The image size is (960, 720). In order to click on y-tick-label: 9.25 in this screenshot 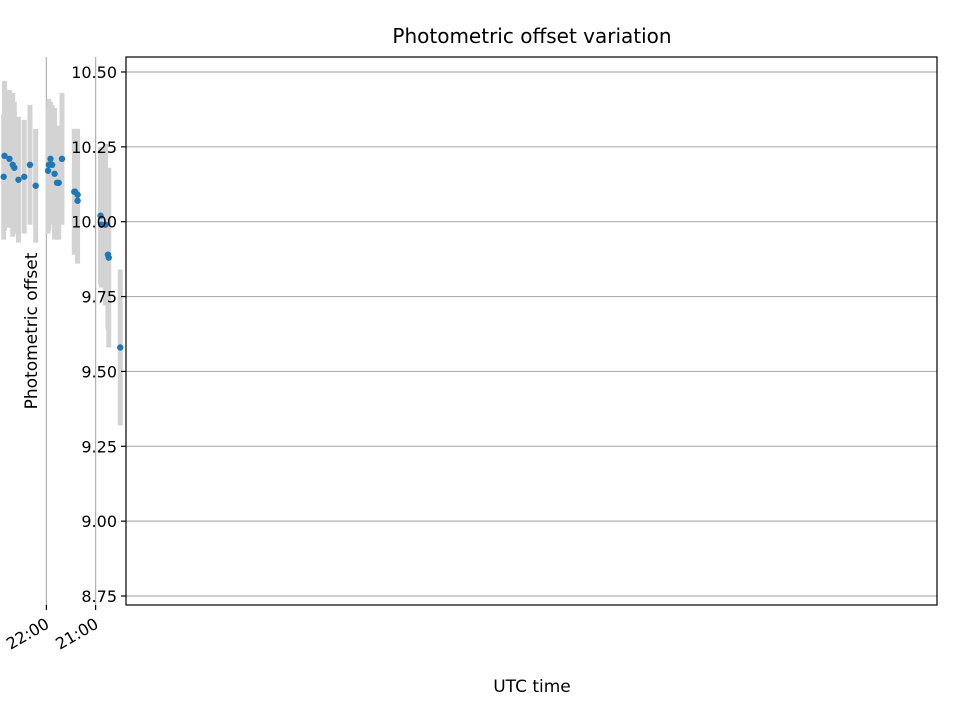, I will do `click(99, 446)`.